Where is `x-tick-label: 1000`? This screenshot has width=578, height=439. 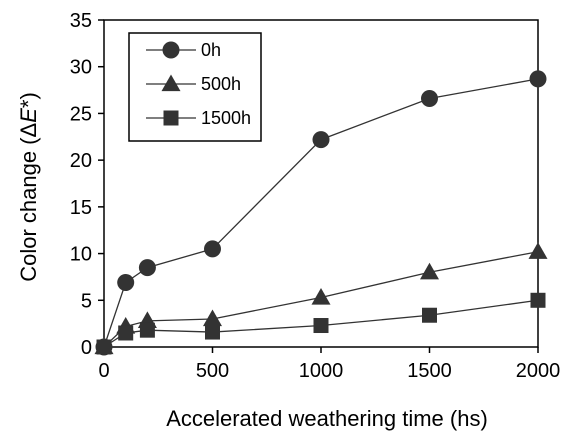
x-tick-label: 1000 is located at coordinates (321, 371).